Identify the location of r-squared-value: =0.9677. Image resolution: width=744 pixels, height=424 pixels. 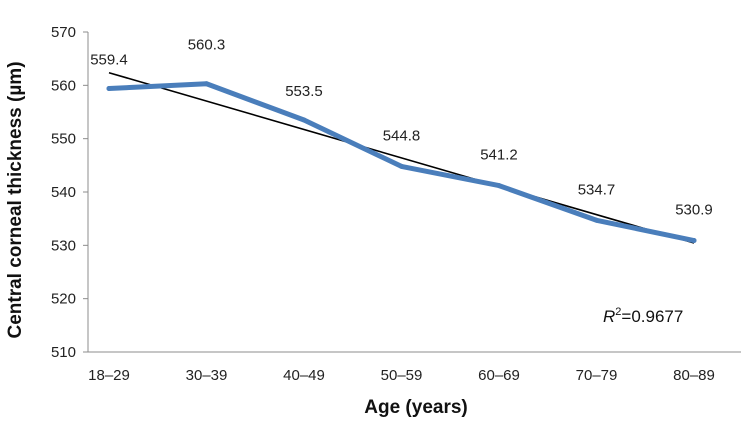
(652, 316).